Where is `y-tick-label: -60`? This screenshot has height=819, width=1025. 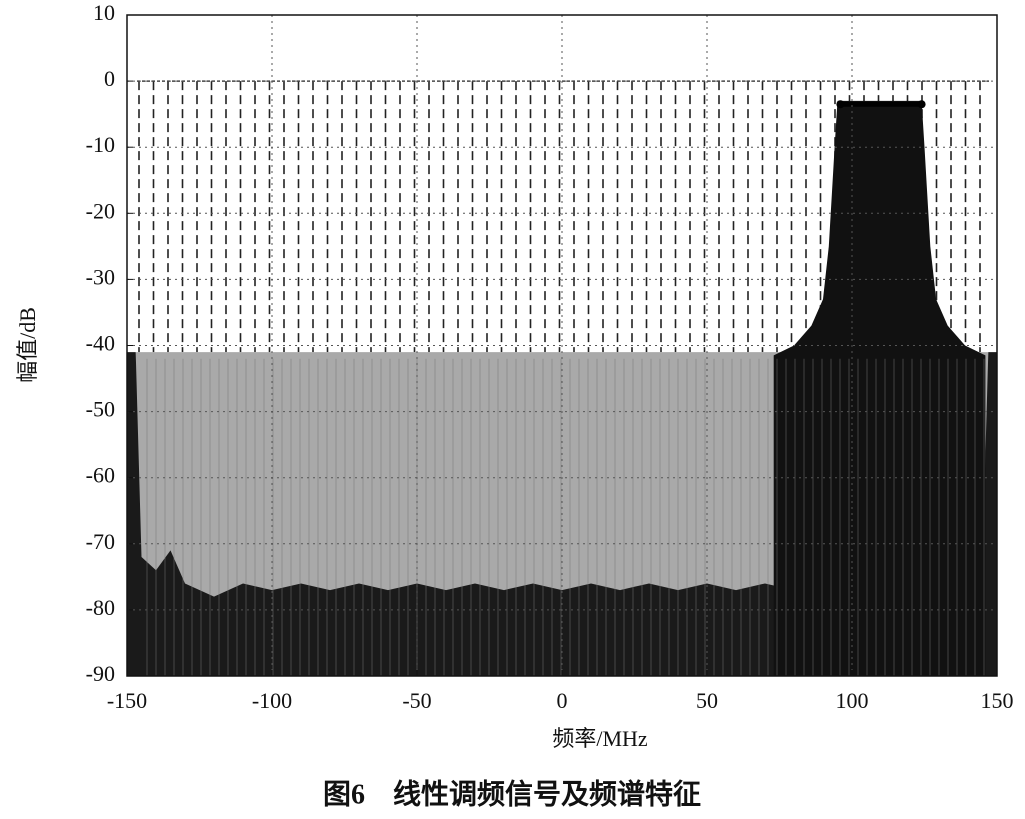
y-tick-label: -60 is located at coordinates (100, 475).